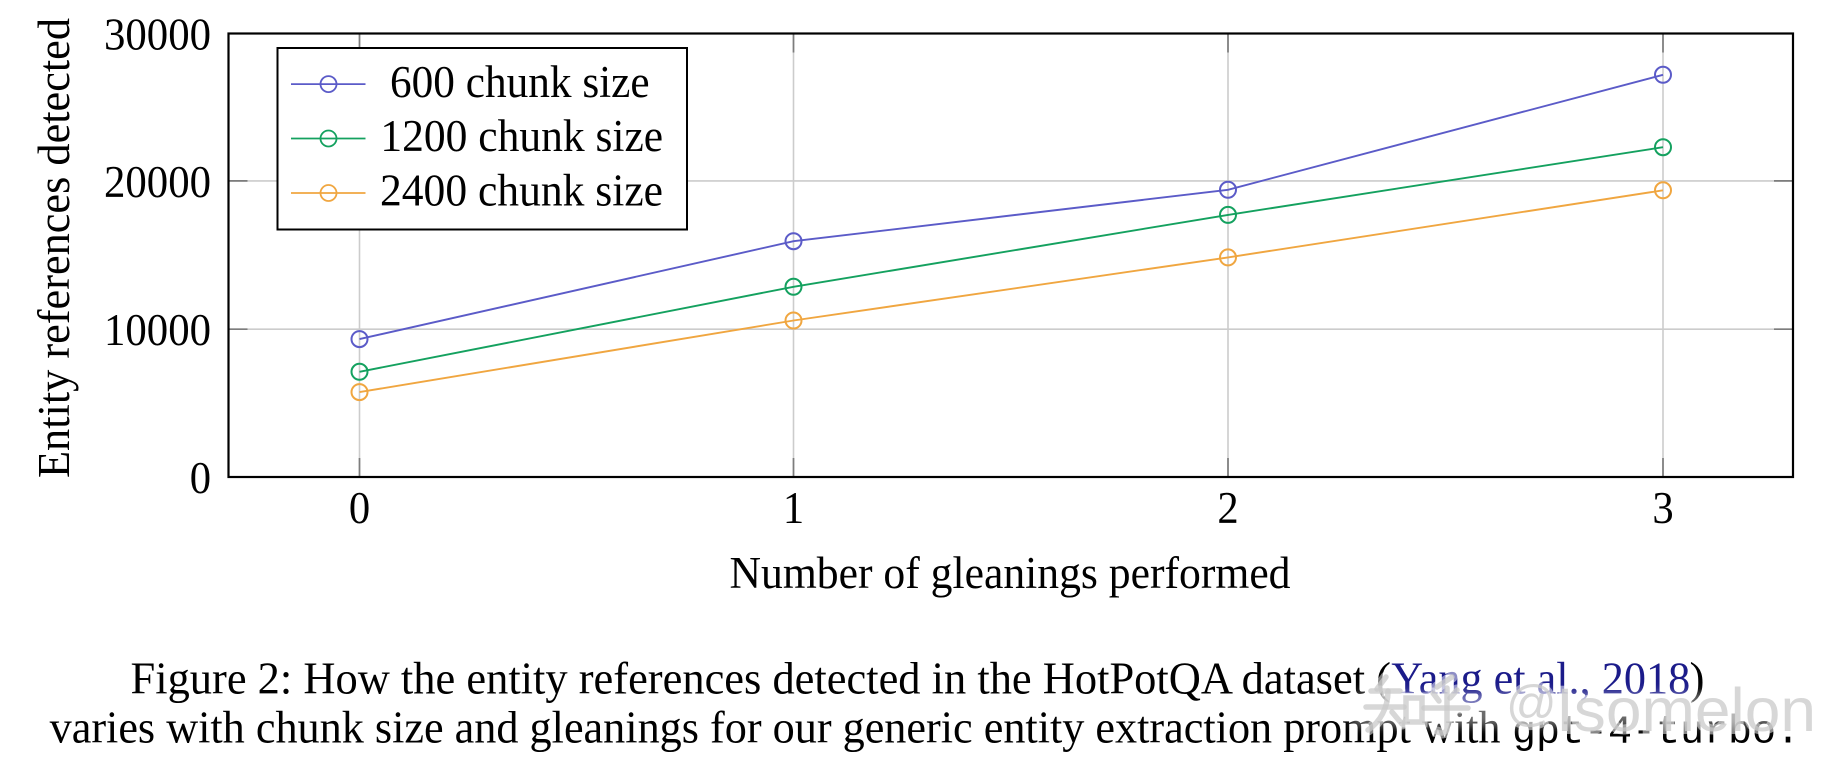 This screenshot has height=776, width=1826. I want to click on svg-text: 600 chunk size, so click(520, 82).